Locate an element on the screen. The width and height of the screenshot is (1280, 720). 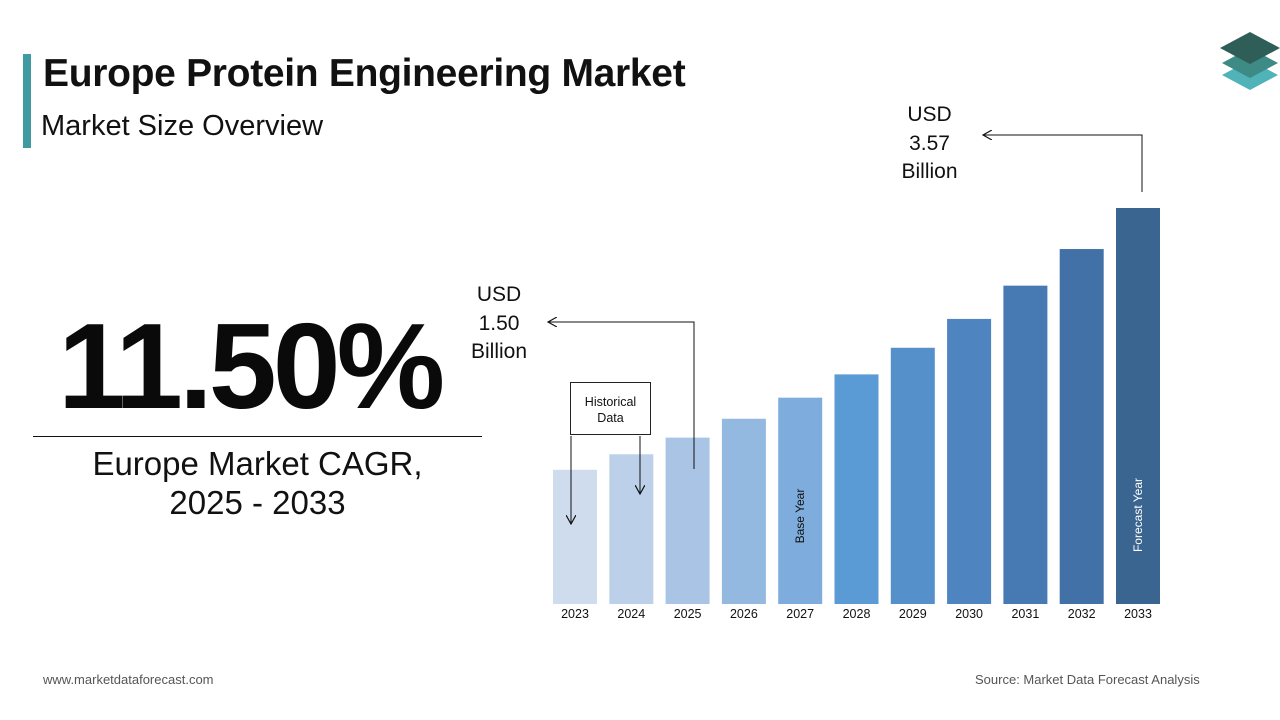
bar-2025 is located at coordinates (687, 520).